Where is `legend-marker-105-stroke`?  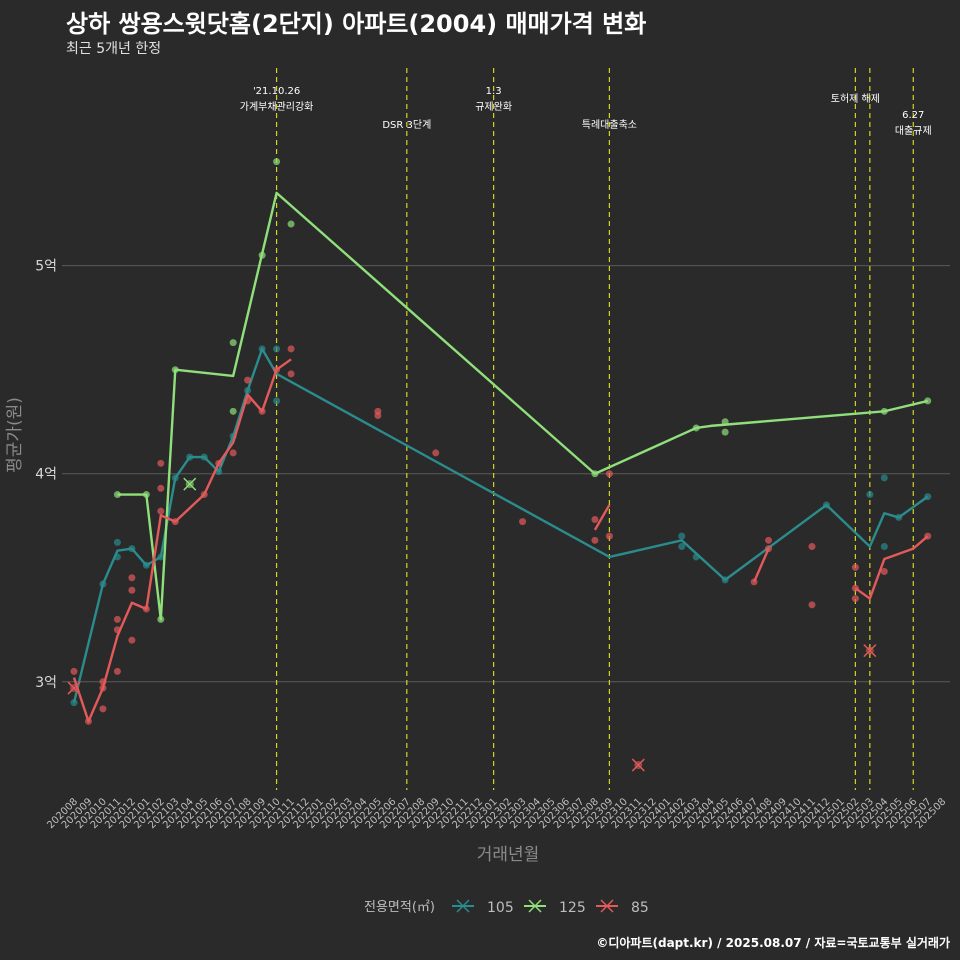 legend-marker-105-stroke is located at coordinates (463, 906).